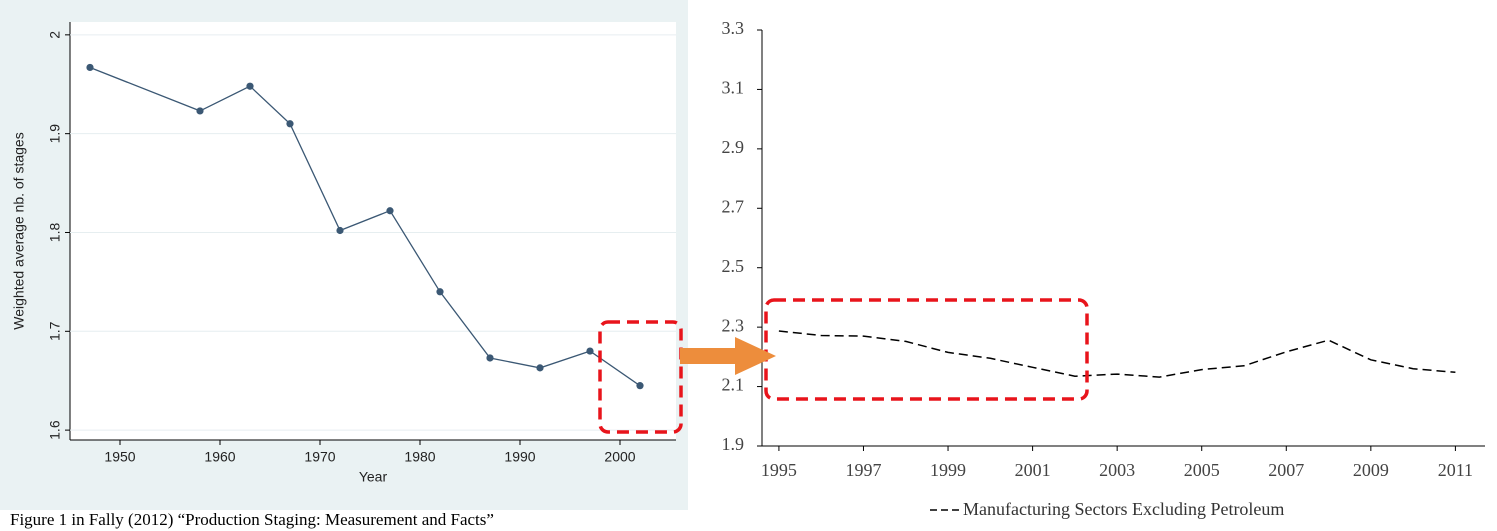 The width and height of the screenshot is (1497, 531). Describe the element at coordinates (948, 470) in the screenshot. I see `x-tick-label: 1999` at that location.